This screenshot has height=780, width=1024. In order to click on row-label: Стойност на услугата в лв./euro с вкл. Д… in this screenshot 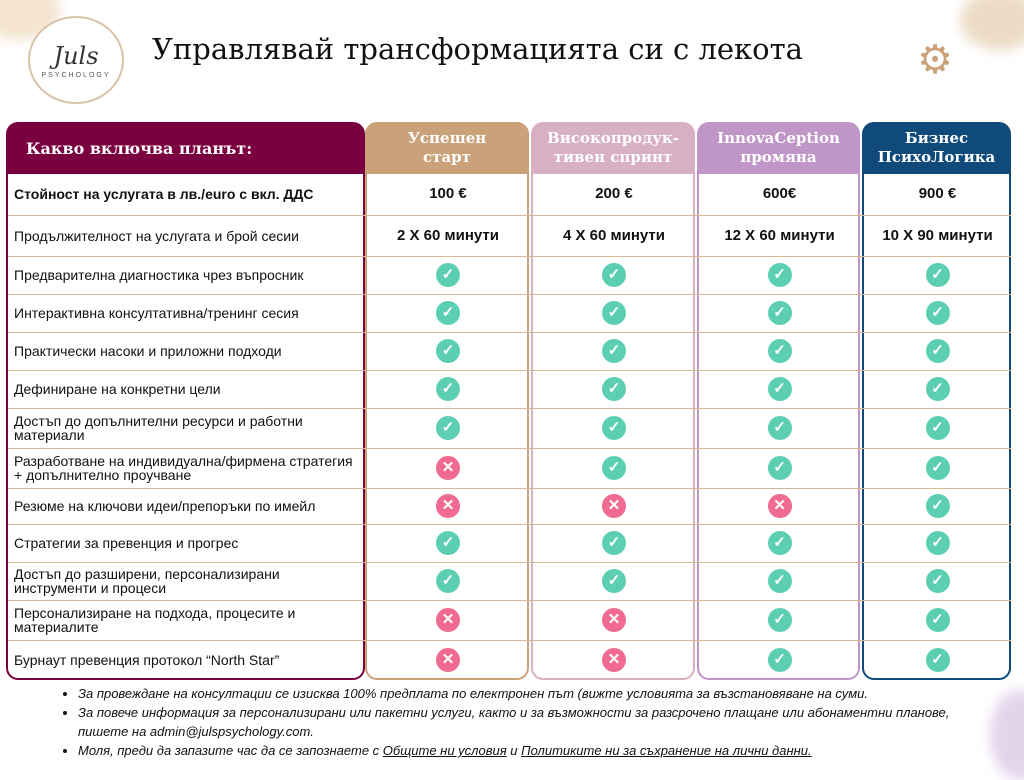, I will do `click(164, 193)`.